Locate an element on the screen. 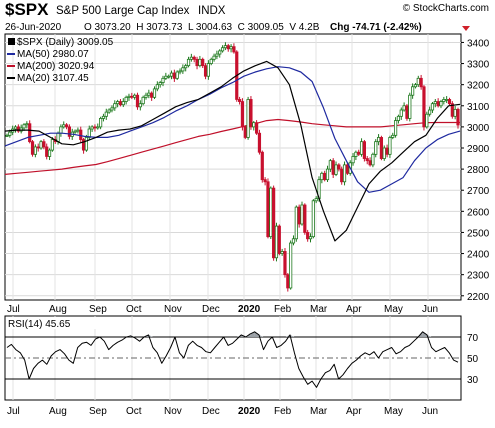 This screenshot has width=495, height=428. rsi-title: RSI(14) 45.65 is located at coordinates (39, 324).